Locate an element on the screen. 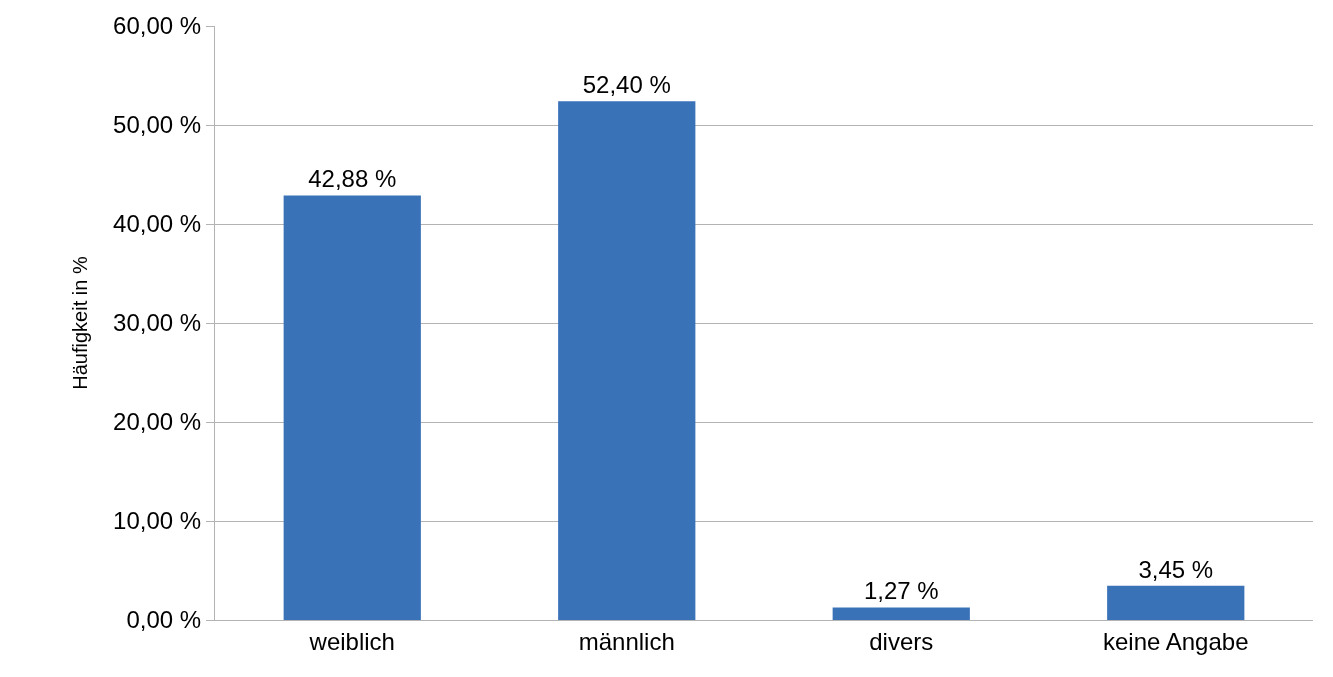 This screenshot has width=1333, height=677. y-axis-title: Häufigkeit in % is located at coordinates (79, 323).